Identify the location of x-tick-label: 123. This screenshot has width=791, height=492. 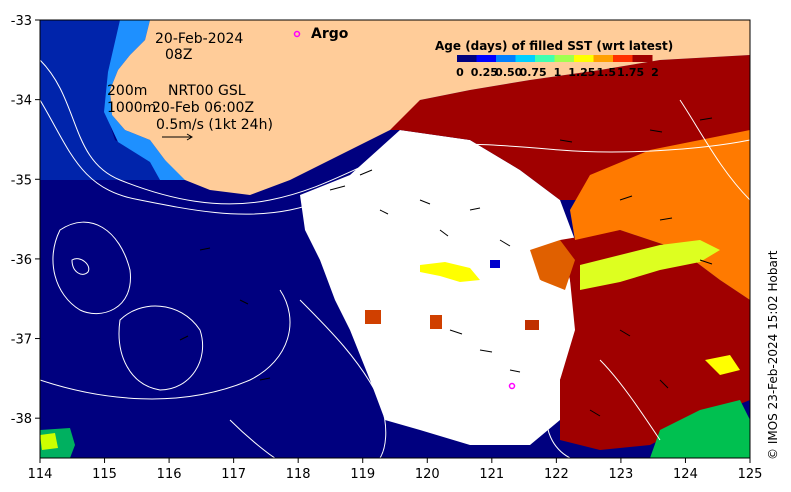
(620, 474).